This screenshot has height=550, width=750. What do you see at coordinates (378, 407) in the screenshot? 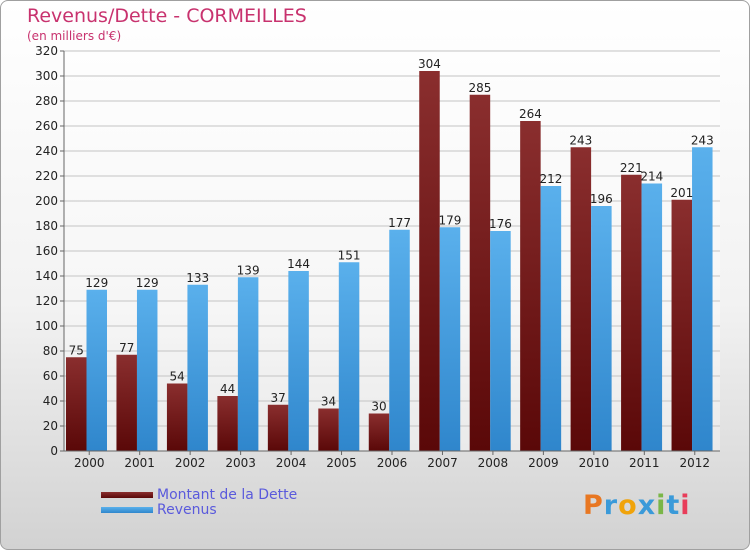
I see `data-label: 30` at bounding box center [378, 407].